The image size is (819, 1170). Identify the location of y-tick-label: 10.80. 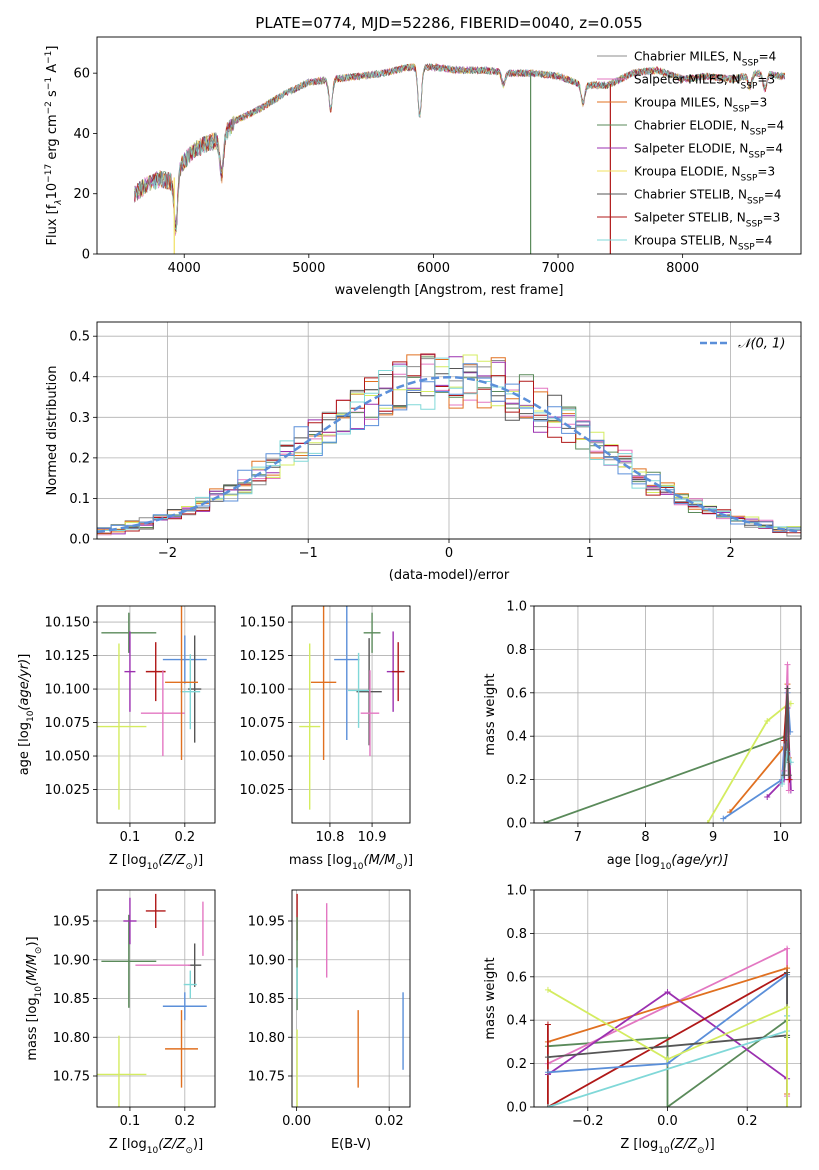
(71, 1038).